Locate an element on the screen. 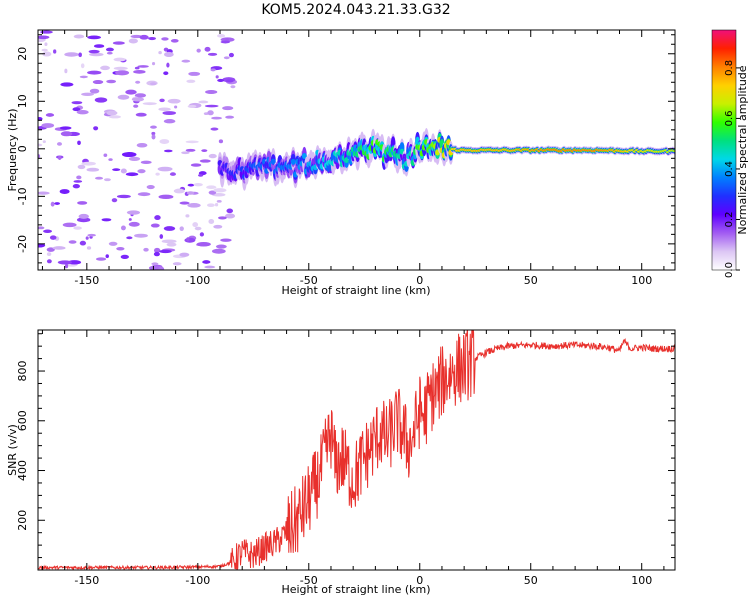 This screenshot has width=750, height=604. x-tick-label: 0 is located at coordinates (419, 280).